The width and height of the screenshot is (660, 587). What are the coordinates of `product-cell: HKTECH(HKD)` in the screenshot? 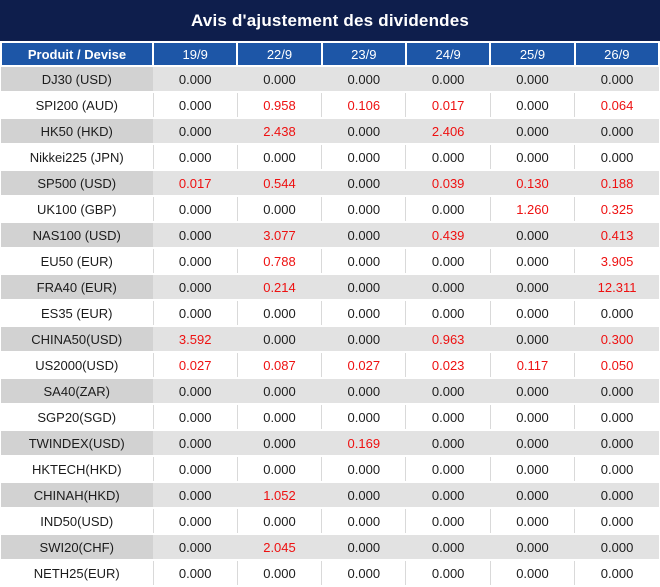 It's located at (77, 469).